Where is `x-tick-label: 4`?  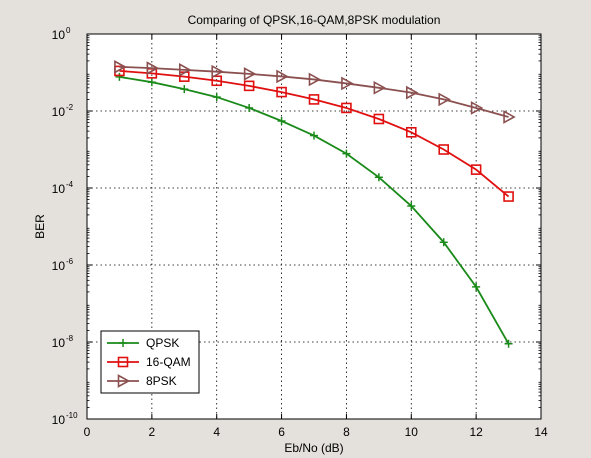
x-tick-label: 4 is located at coordinates (216, 432).